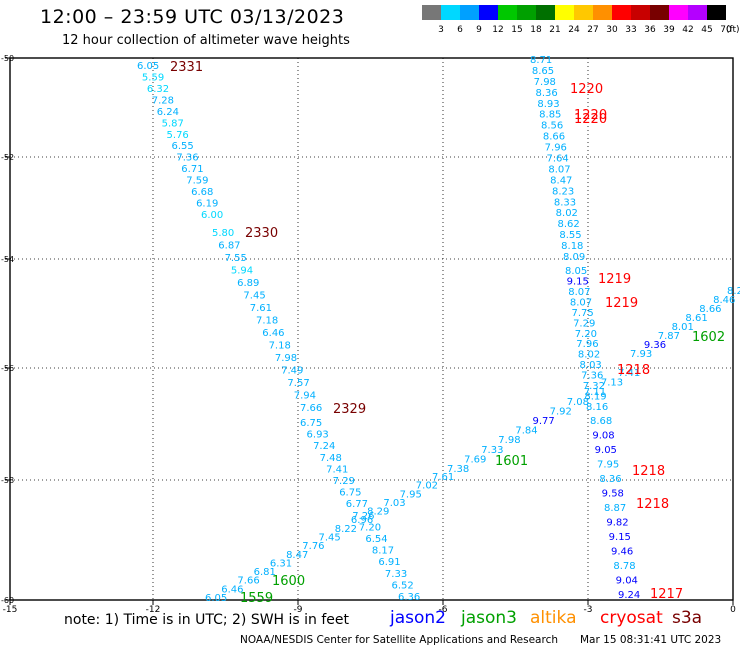 The height and width of the screenshot is (650, 740). I want to click on swh-value: 7.95, so click(608, 465).